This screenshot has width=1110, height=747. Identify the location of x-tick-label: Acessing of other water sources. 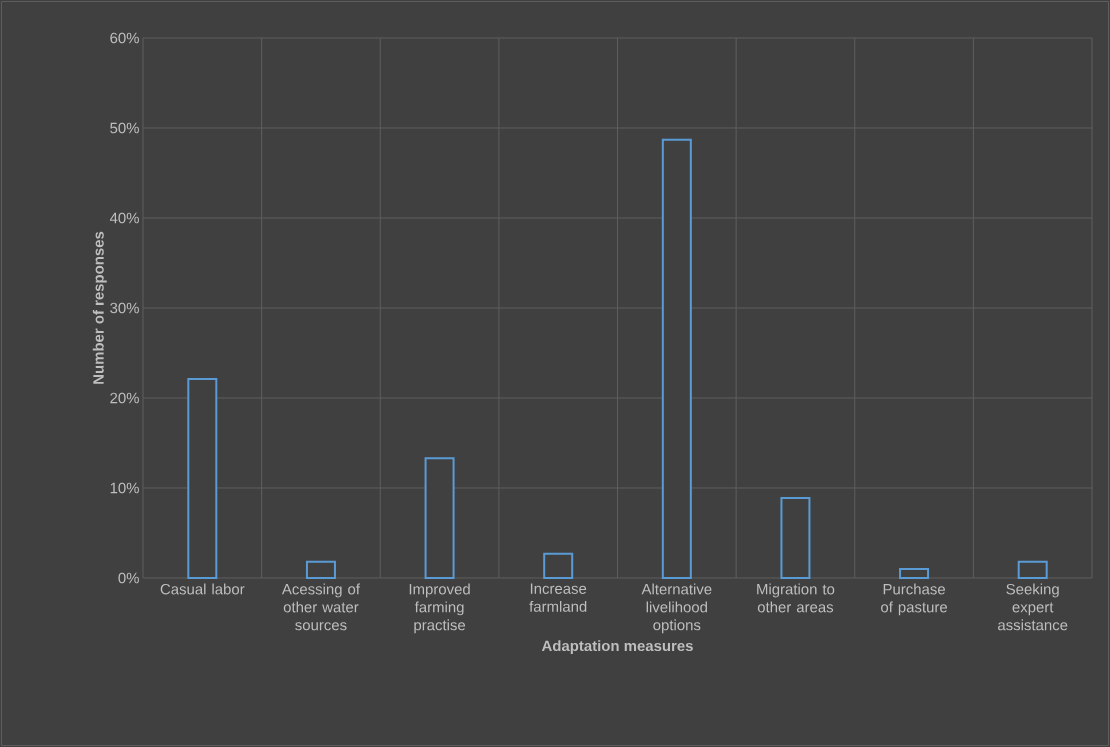
(320, 607).